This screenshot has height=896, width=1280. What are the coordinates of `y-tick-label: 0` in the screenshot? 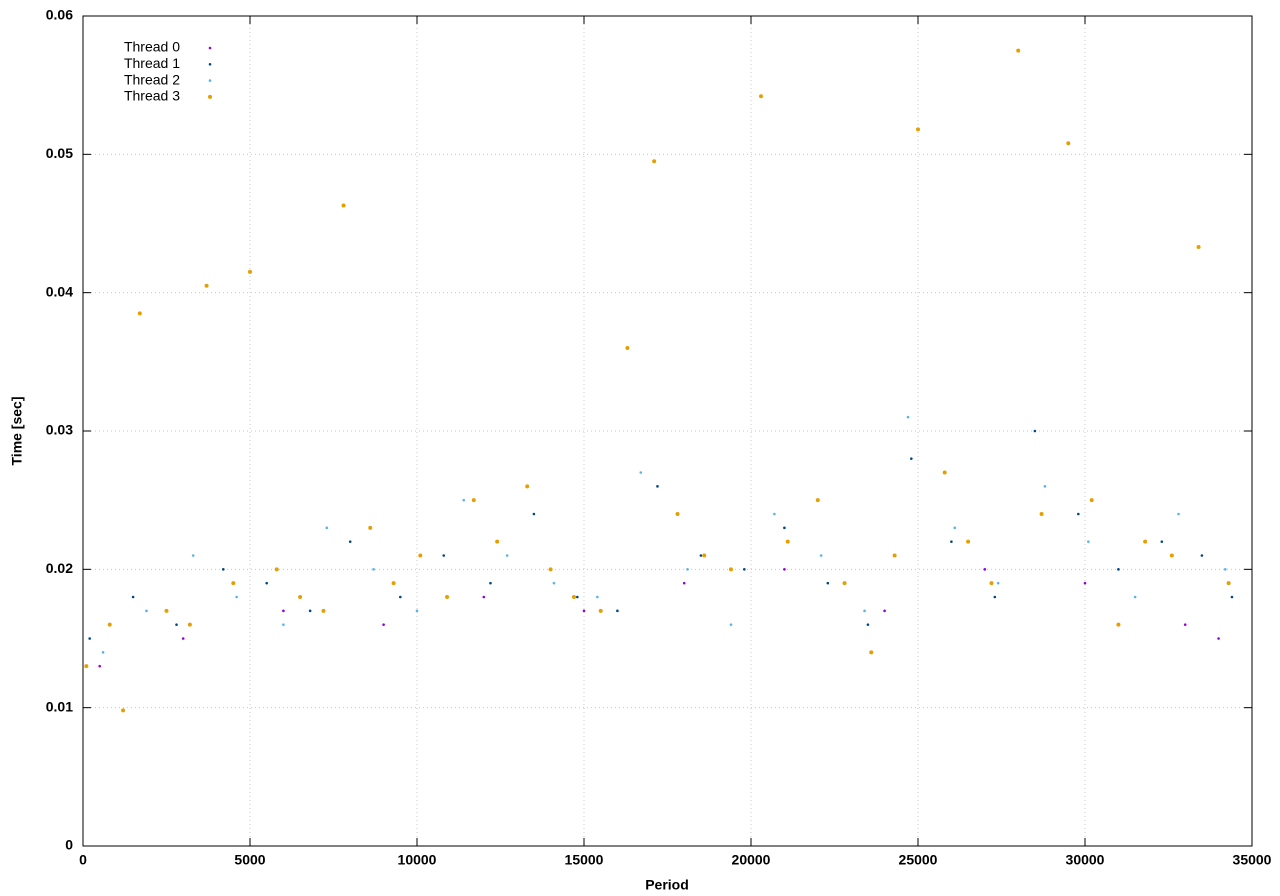 It's located at (69, 845).